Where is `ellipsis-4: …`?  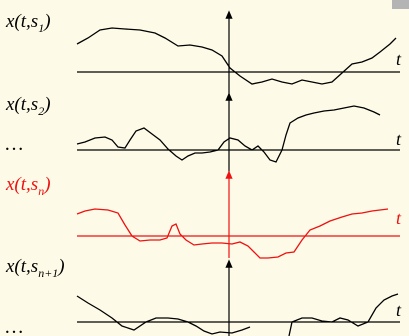
ellipsis-4: … is located at coordinates (14, 326).